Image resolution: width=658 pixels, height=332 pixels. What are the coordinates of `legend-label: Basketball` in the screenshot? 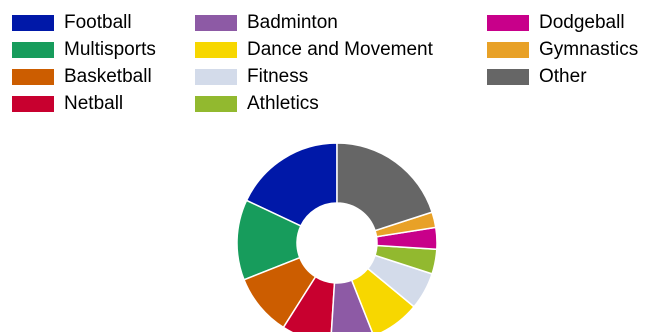 It's located at (108, 76).